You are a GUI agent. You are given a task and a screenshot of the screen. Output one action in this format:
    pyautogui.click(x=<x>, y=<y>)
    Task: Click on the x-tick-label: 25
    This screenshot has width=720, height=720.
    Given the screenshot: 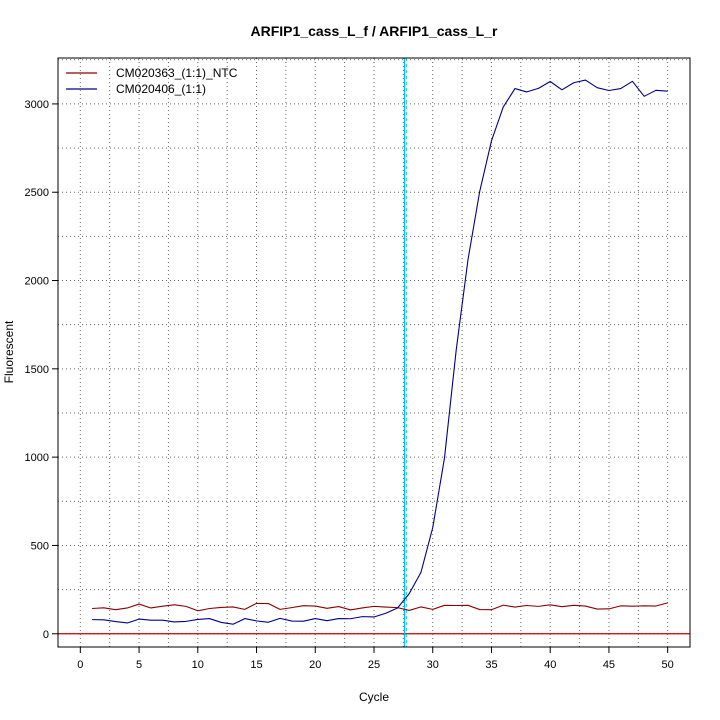 What is the action you would take?
    pyautogui.click(x=374, y=665)
    